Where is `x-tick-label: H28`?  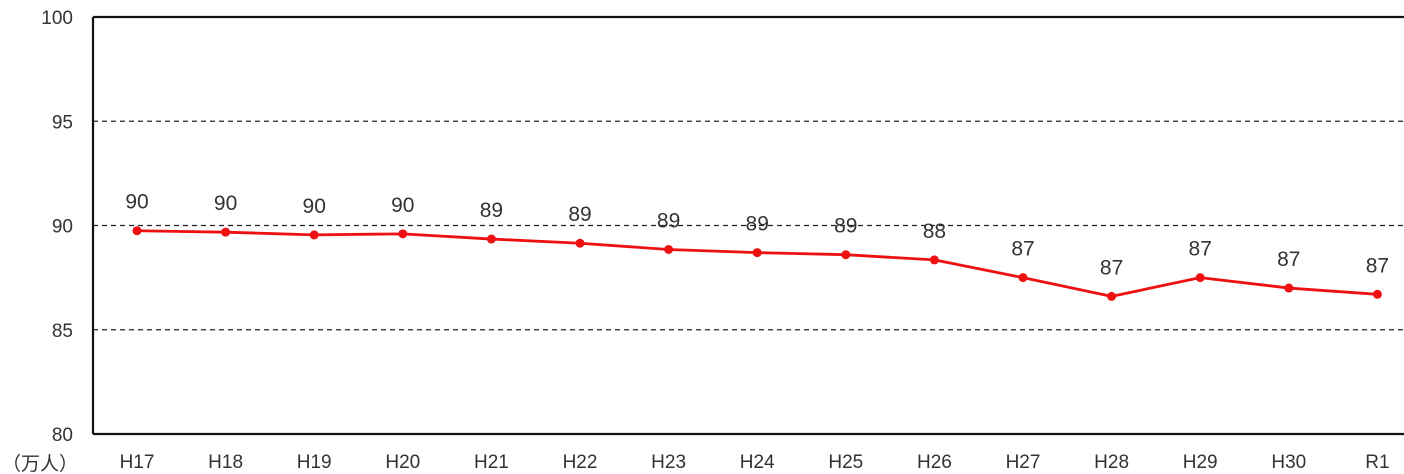
x-tick-label: H28 is located at coordinates (1111, 462).